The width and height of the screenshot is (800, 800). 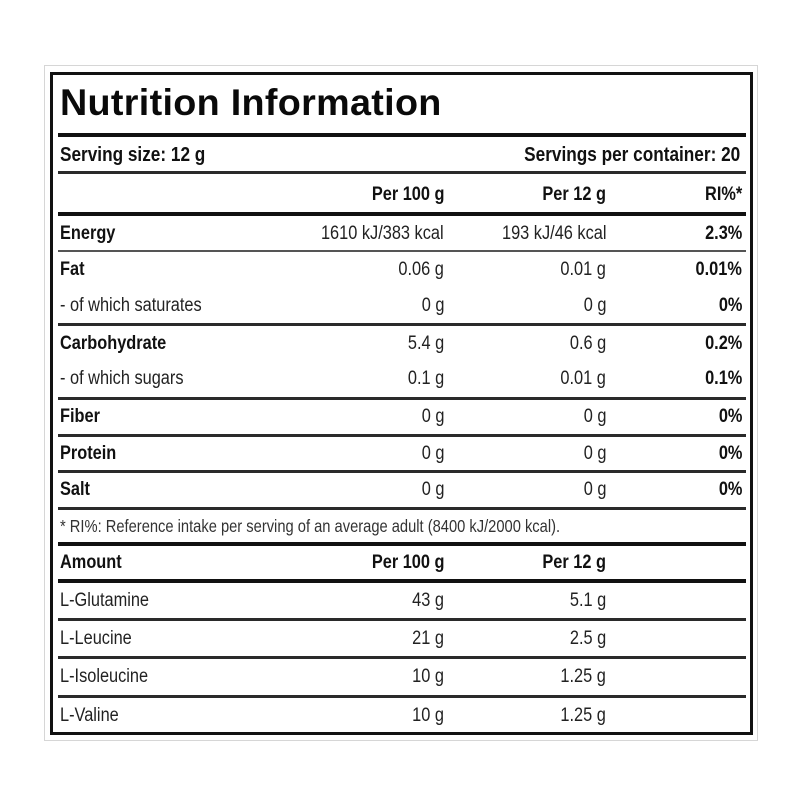 What do you see at coordinates (80, 416) in the screenshot?
I see `nutrient-name-text: Fiber` at bounding box center [80, 416].